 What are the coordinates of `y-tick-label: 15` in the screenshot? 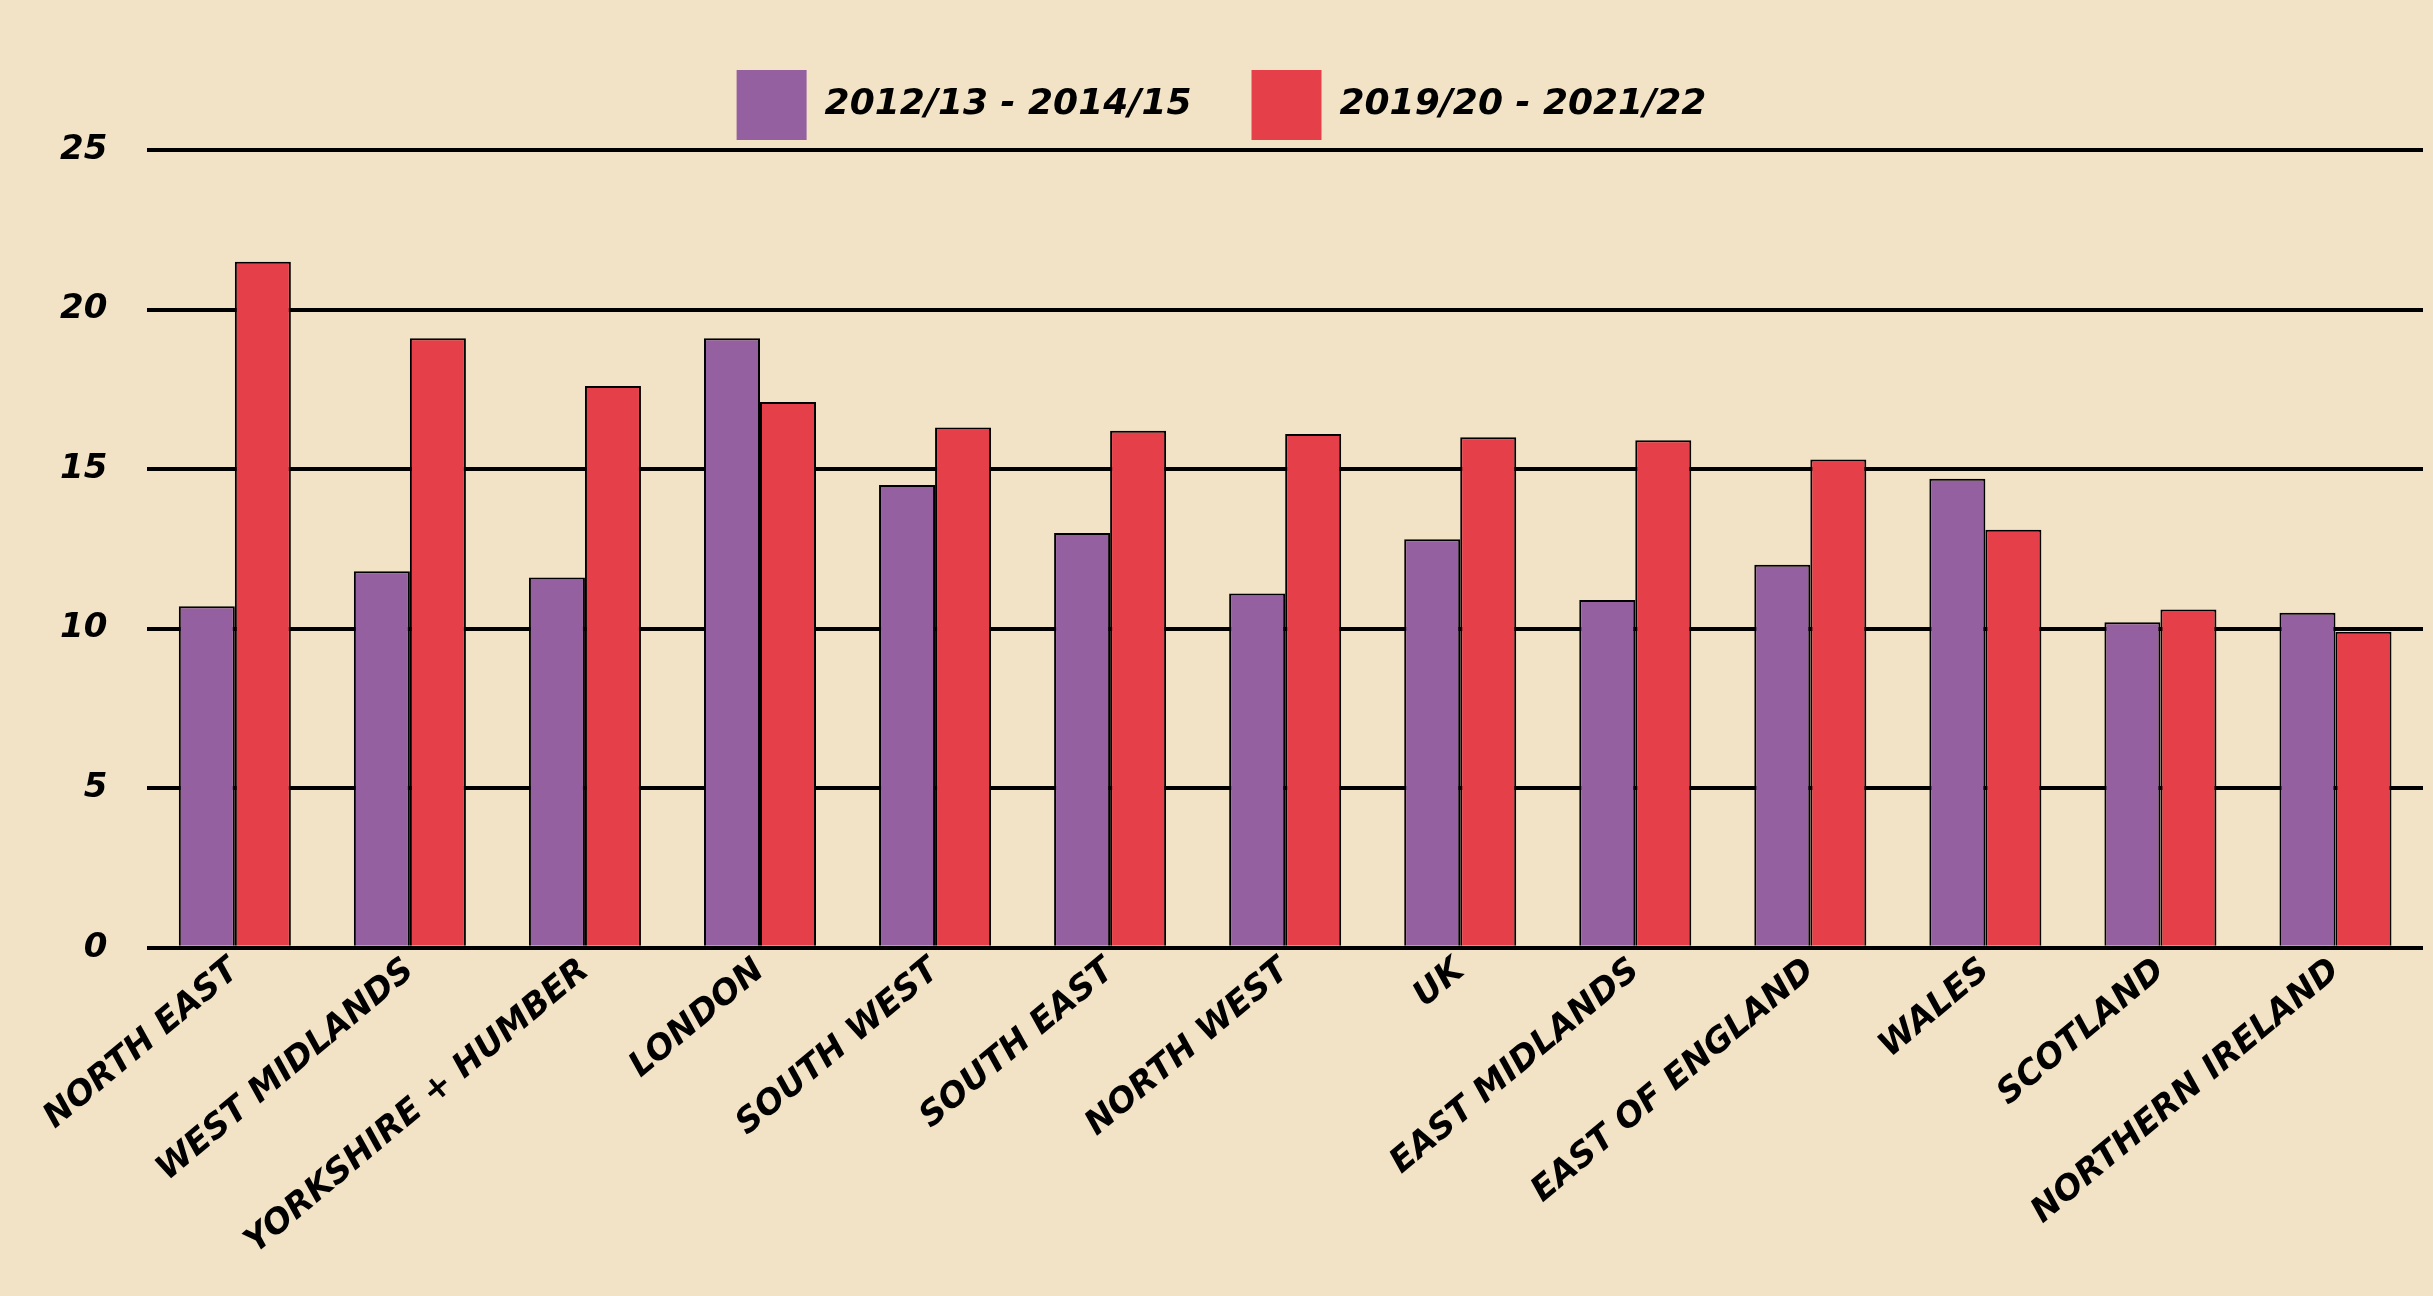 It's located at (83, 465).